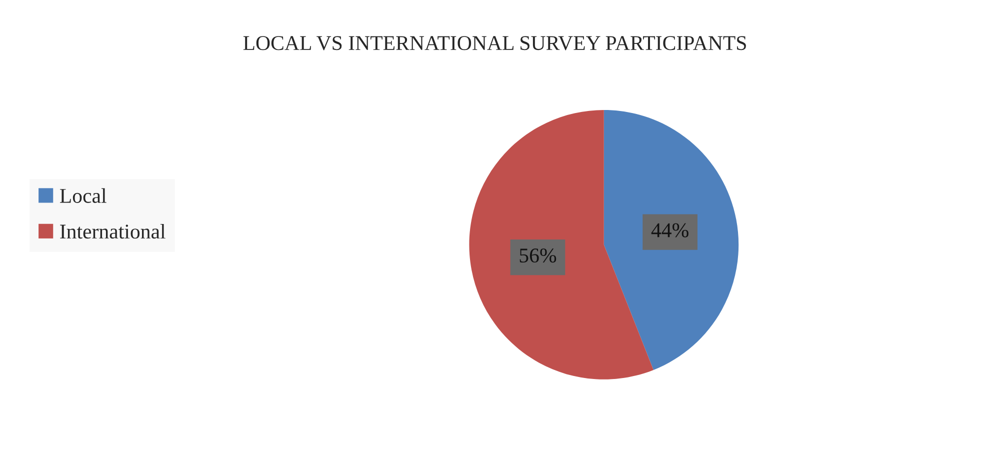 The width and height of the screenshot is (990, 449). Describe the element at coordinates (538, 255) in the screenshot. I see `data-label: 56%` at that location.